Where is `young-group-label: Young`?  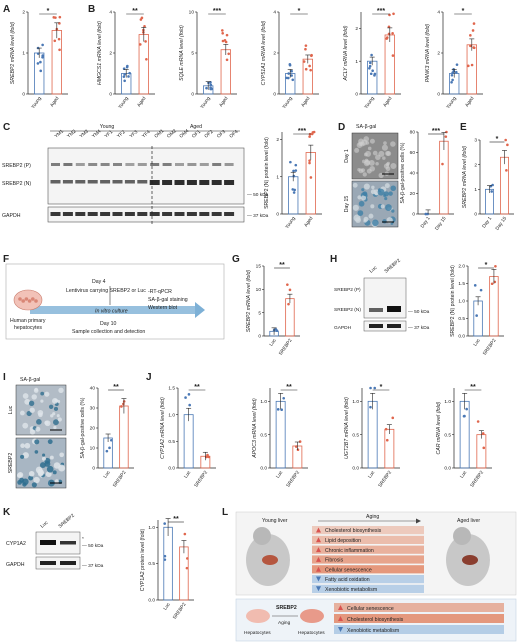 young-group-label: Young is located at coordinates (107, 127).